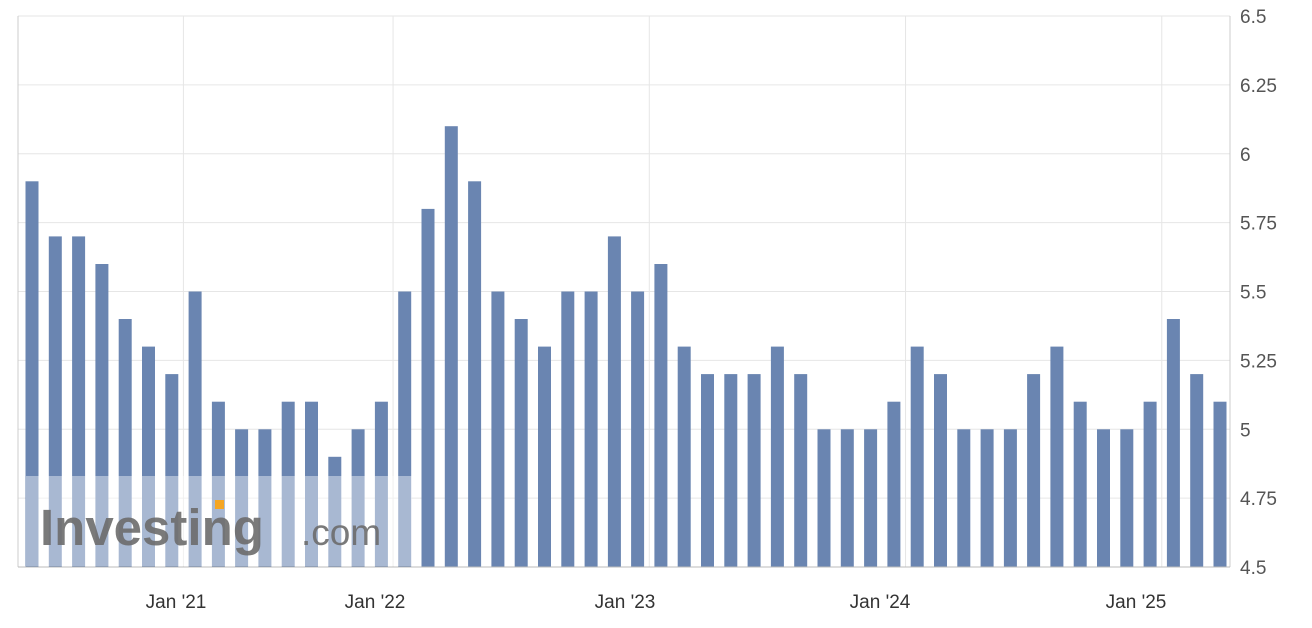 This screenshot has height=628, width=1312. What do you see at coordinates (880, 602) in the screenshot?
I see `x-tick-label: Jan '24` at bounding box center [880, 602].